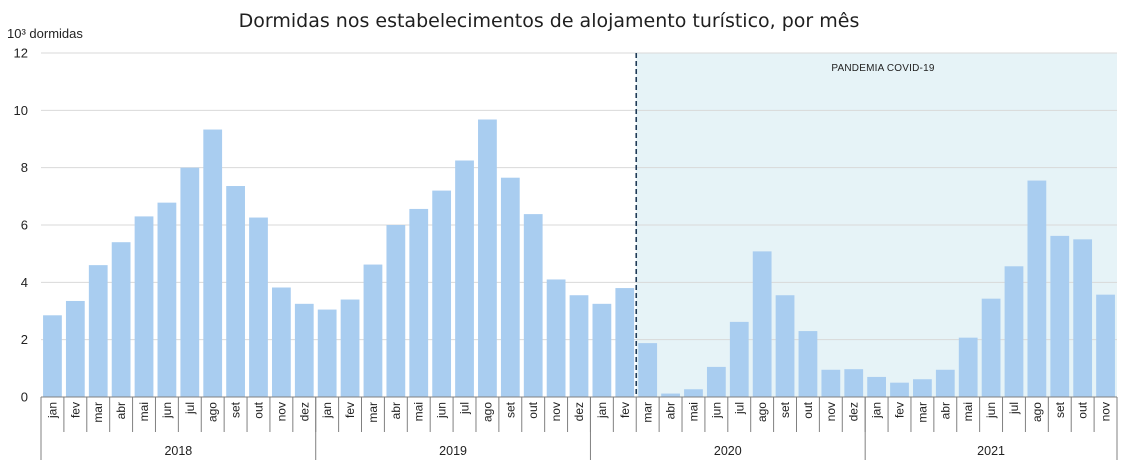 This screenshot has height=468, width=1125. Describe the element at coordinates (24, 167) in the screenshot. I see `y-tick-label: 8` at that location.